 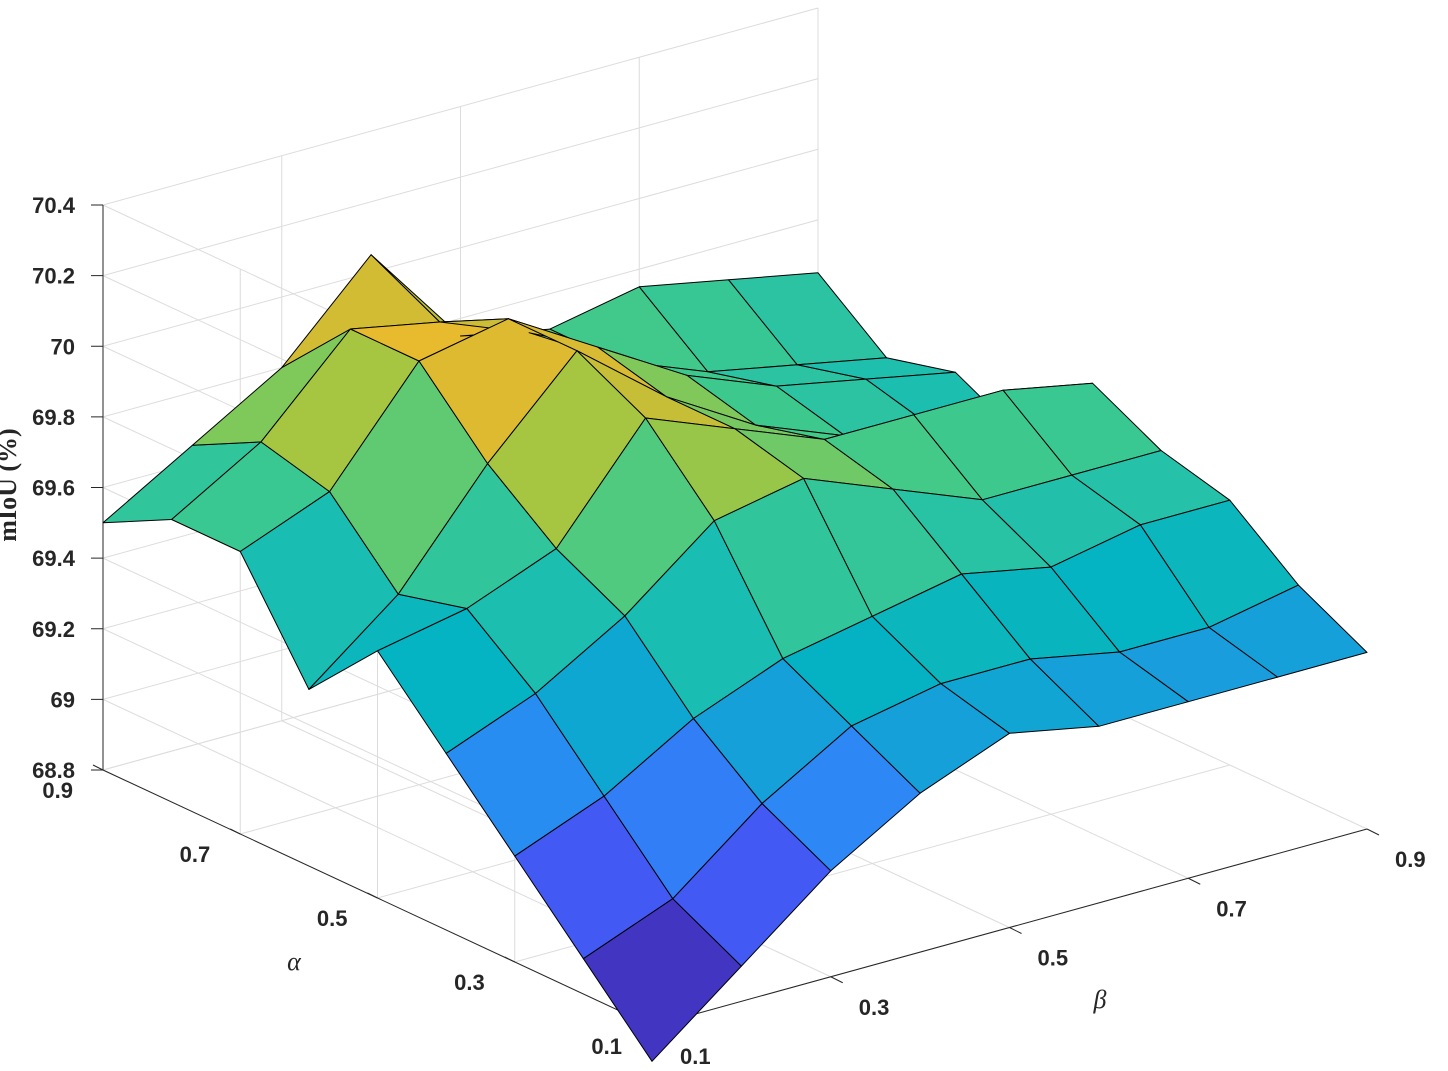 What do you see at coordinates (294, 961) in the screenshot?
I see `y-axis-label: α` at bounding box center [294, 961].